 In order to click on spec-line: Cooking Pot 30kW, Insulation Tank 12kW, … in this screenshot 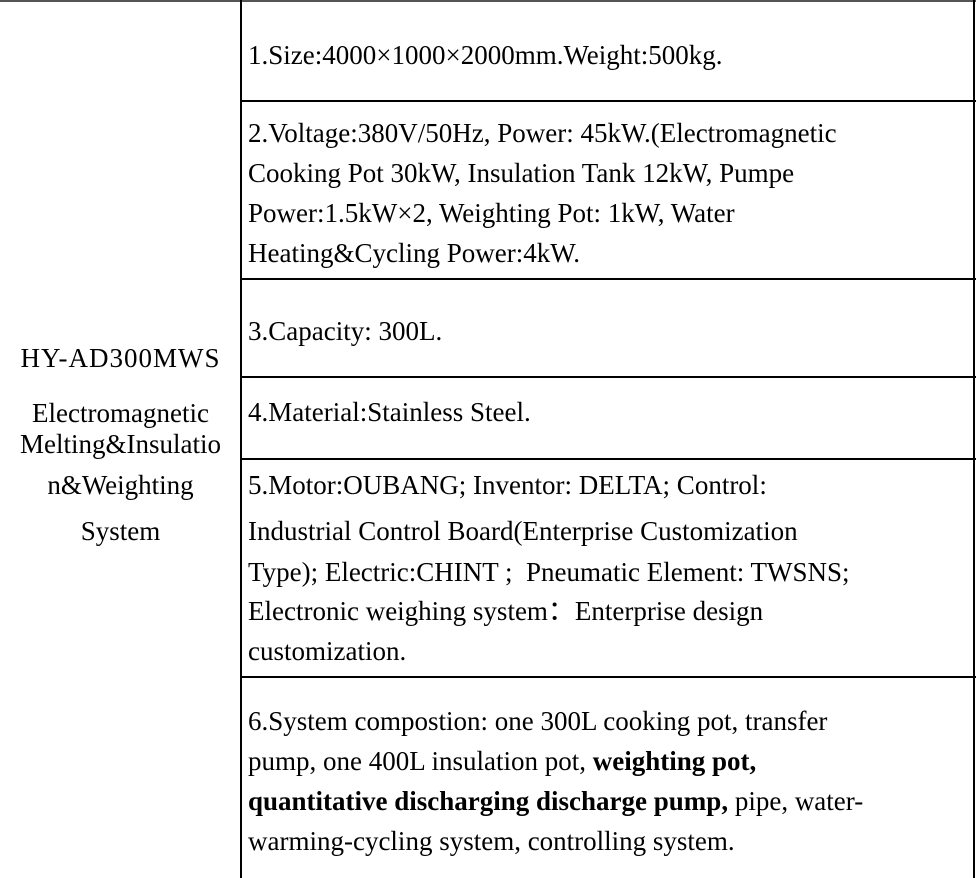, I will do `click(521, 173)`.